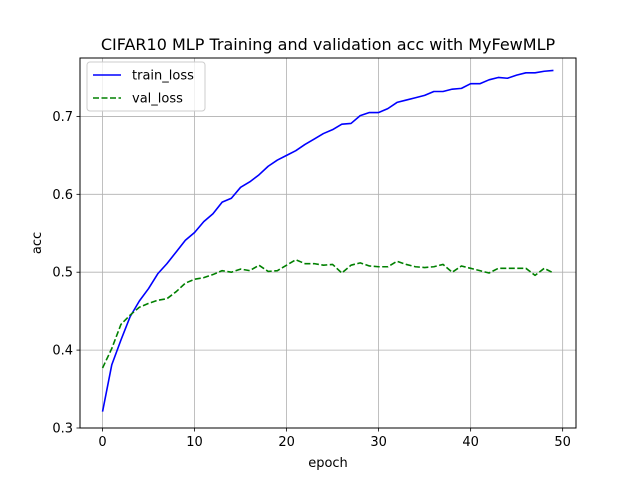 Image resolution: width=640 pixels, height=480 pixels. What do you see at coordinates (286, 442) in the screenshot?
I see `x-tick-label: 20` at bounding box center [286, 442].